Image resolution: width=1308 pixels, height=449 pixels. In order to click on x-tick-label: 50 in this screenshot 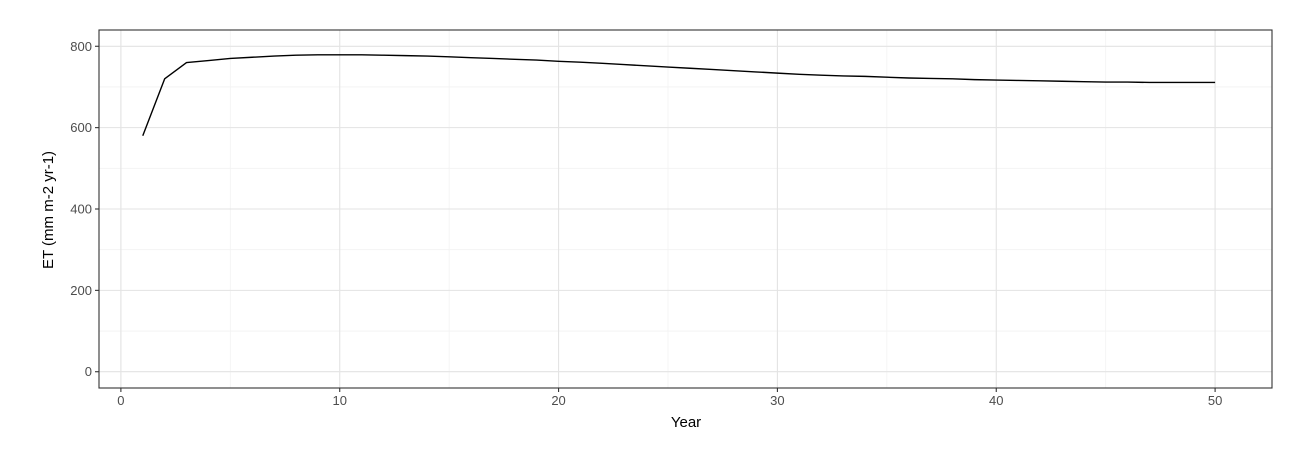, I will do `click(1215, 400)`.